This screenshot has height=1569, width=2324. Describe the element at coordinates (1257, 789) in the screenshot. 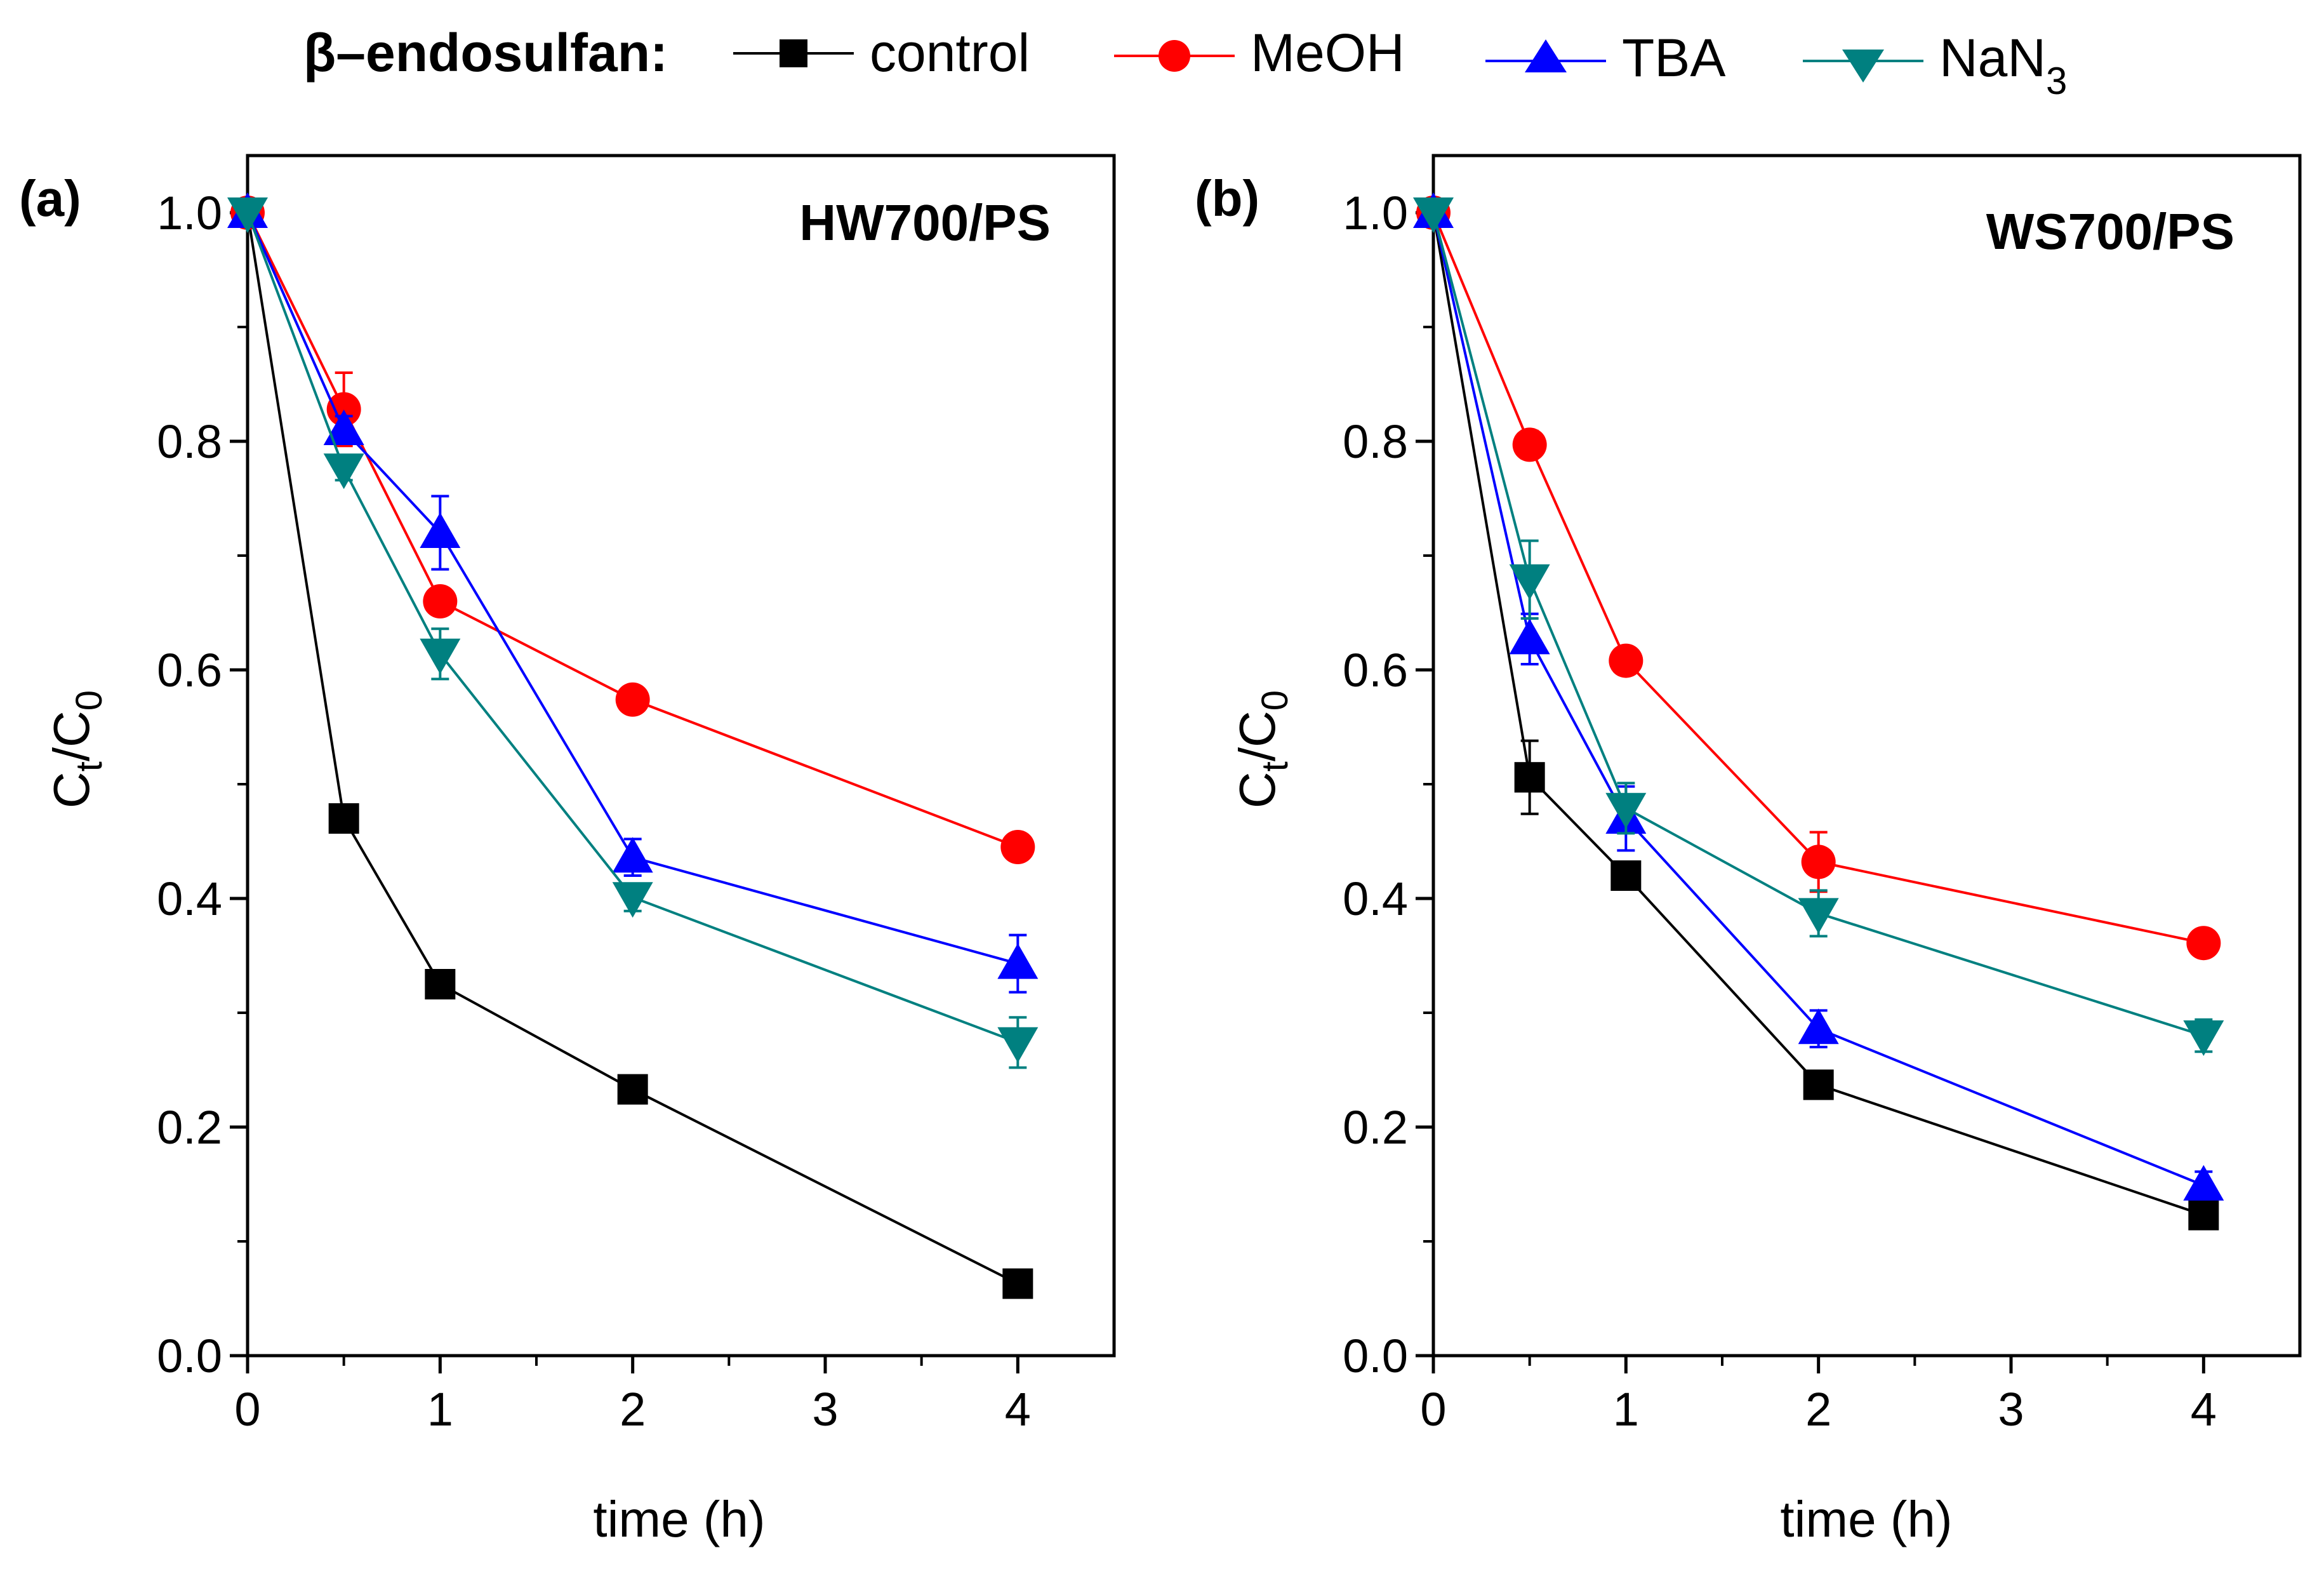

I see `y-axis-label-b-main: C` at that location.